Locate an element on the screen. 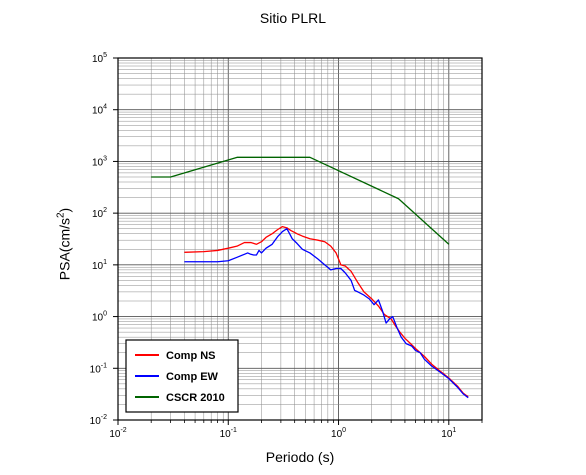  x-tick-exponent: -1 is located at coordinates (234, 430).